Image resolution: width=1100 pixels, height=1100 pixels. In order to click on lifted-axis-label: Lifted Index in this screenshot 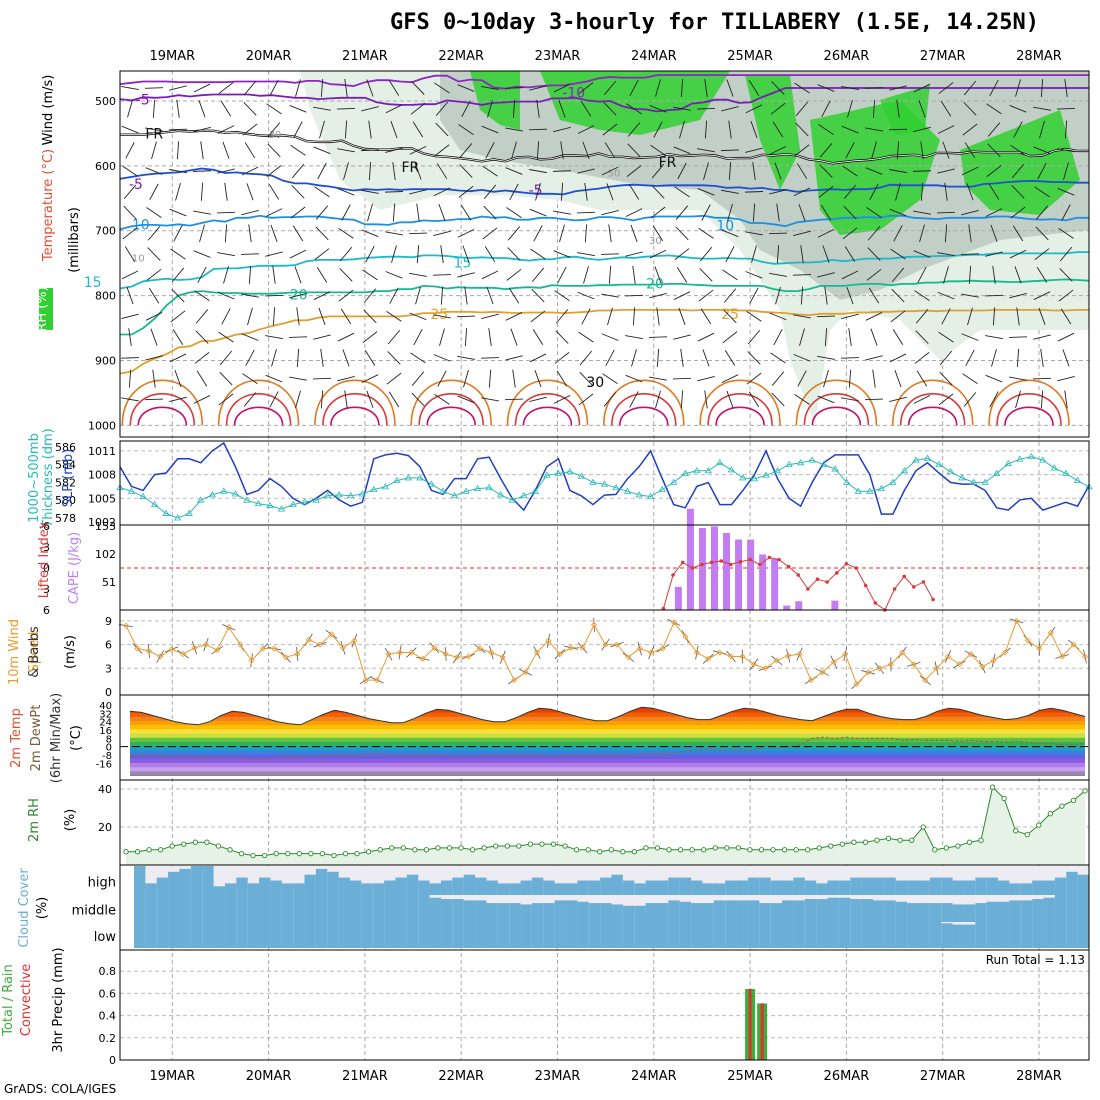, I will do `click(44, 559)`.